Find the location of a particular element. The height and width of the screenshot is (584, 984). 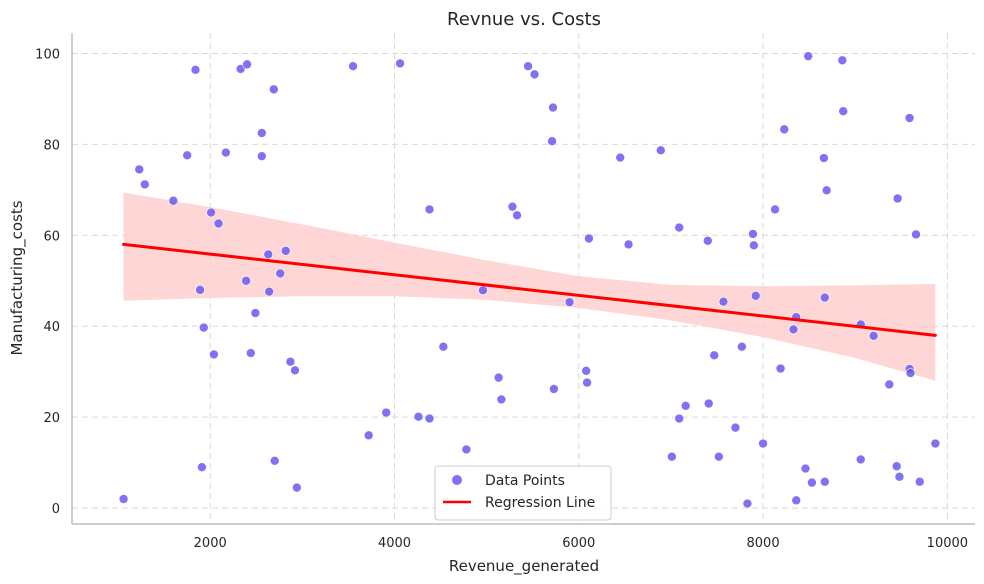

y-tick-label: 100 is located at coordinates (47, 54).